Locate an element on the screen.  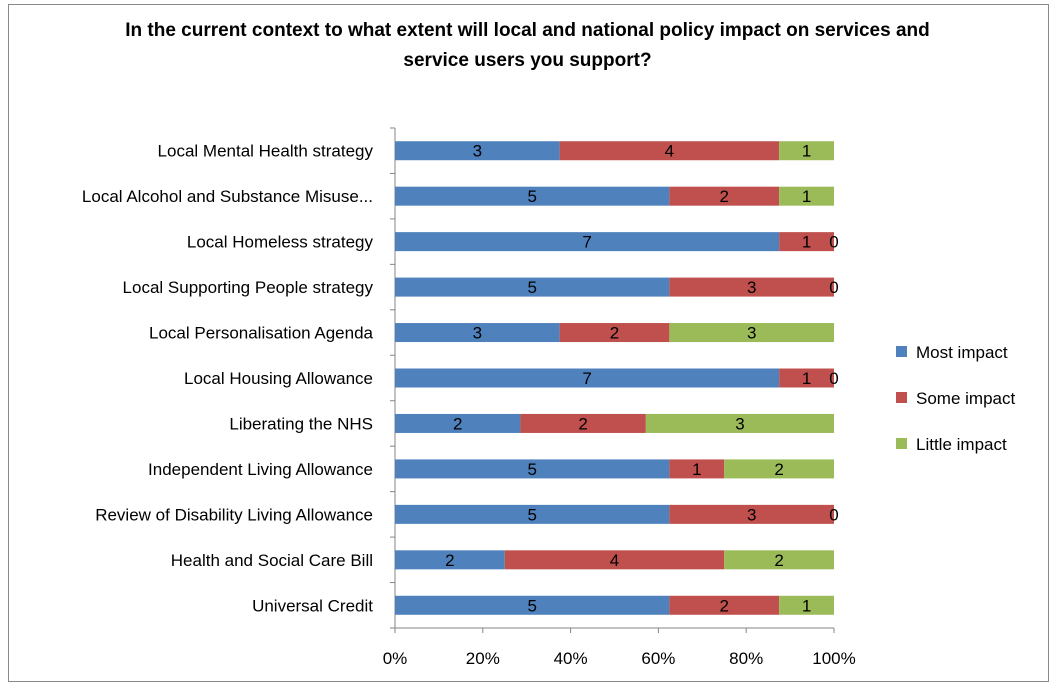
legend-label: Some impact is located at coordinates (965, 398).